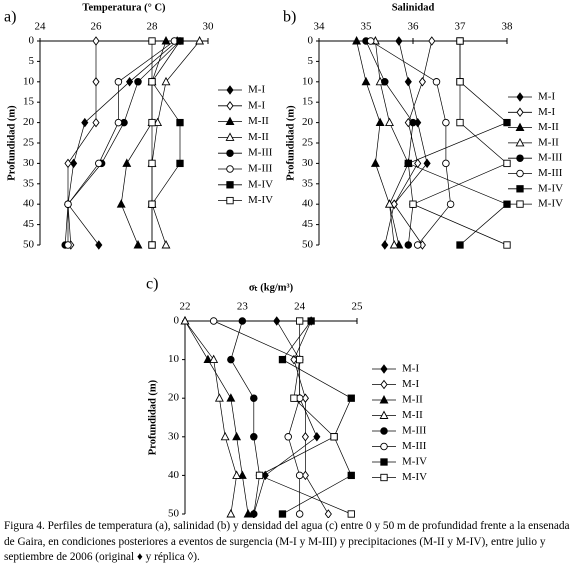  Describe the element at coordinates (308, 183) in the screenshot. I see `y-tick-label: 35` at that location.